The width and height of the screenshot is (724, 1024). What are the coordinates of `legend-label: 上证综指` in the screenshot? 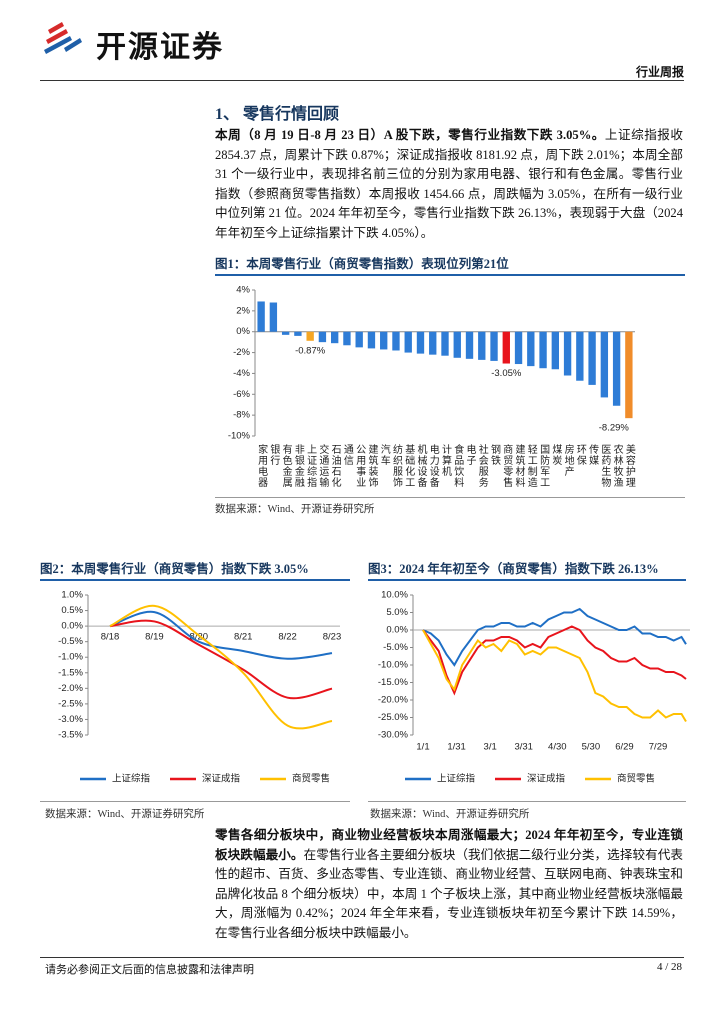 It's located at (456, 779).